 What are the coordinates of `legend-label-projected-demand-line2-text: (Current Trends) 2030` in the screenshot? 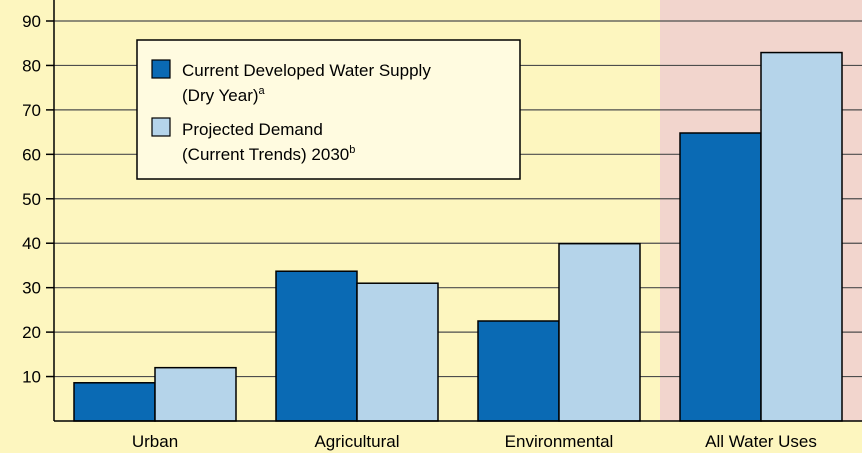 It's located at (265, 154).